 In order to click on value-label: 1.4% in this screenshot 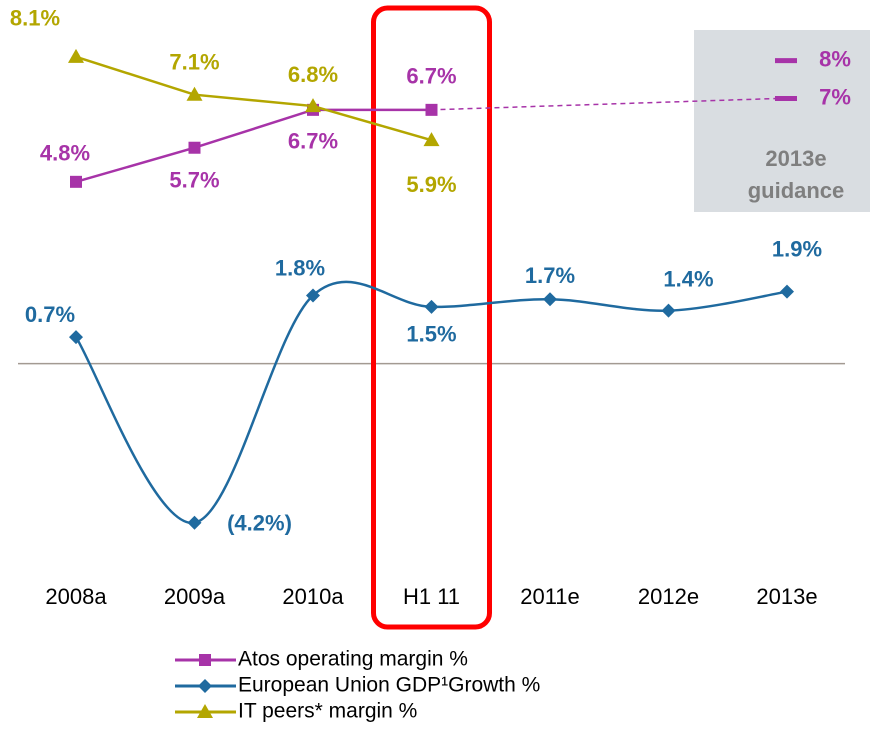, I will do `click(688, 278)`.